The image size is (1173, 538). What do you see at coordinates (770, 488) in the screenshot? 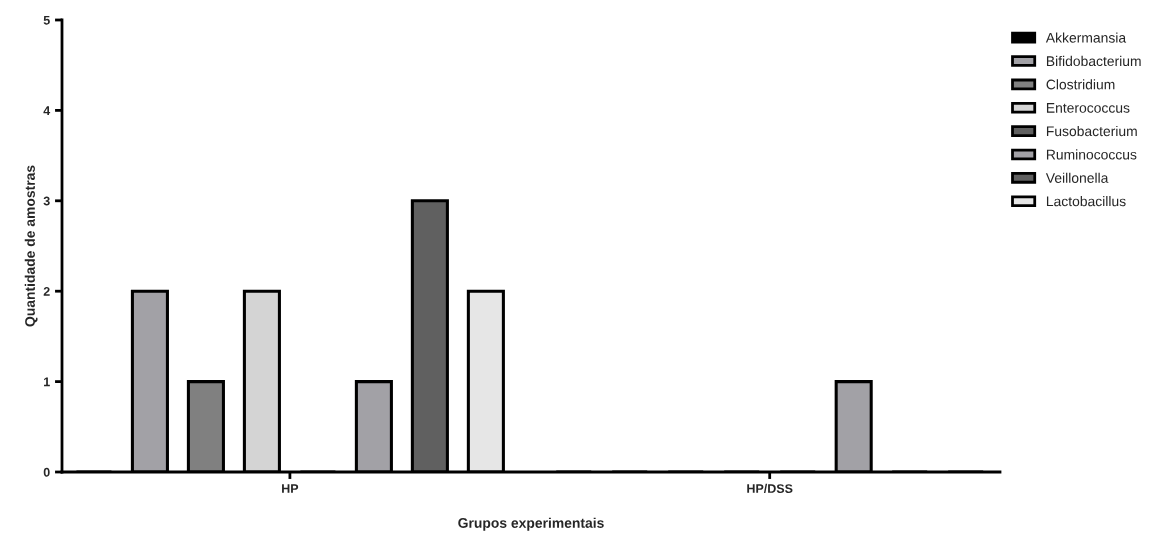
I see `x-tick-label: HP/DSS` at bounding box center [770, 488].